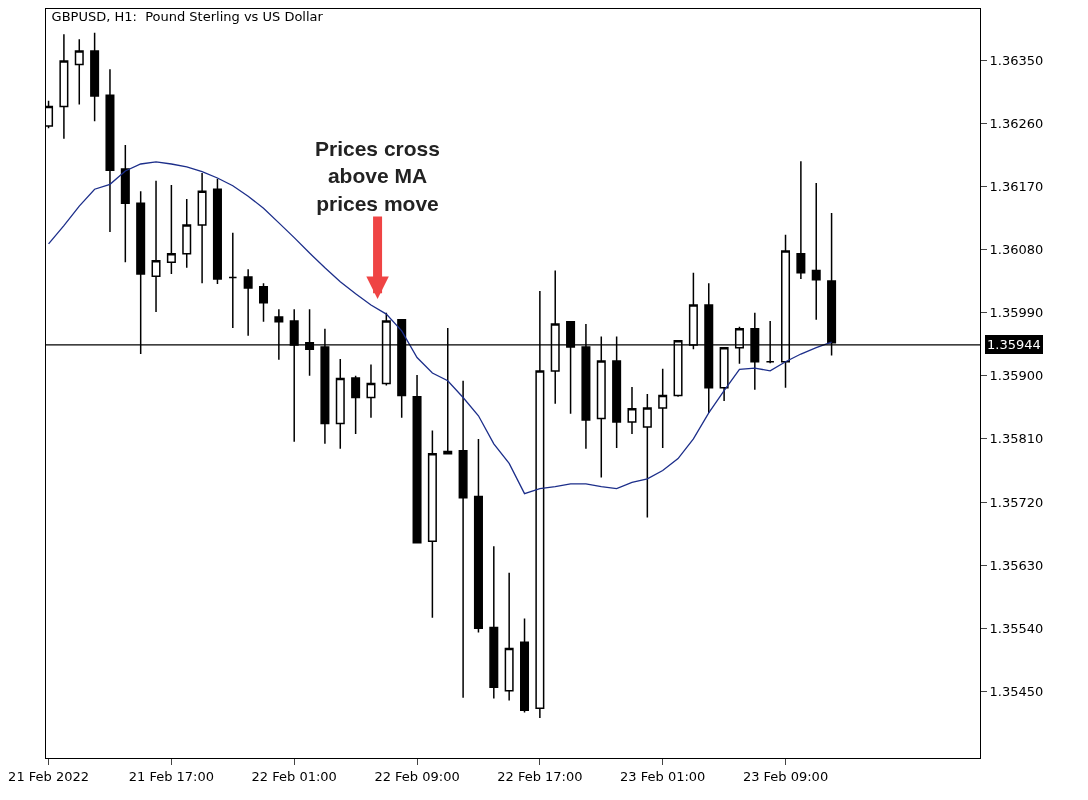  Describe the element at coordinates (663, 776) in the screenshot. I see `x-tick-label: 23 Feb 01:00` at that location.